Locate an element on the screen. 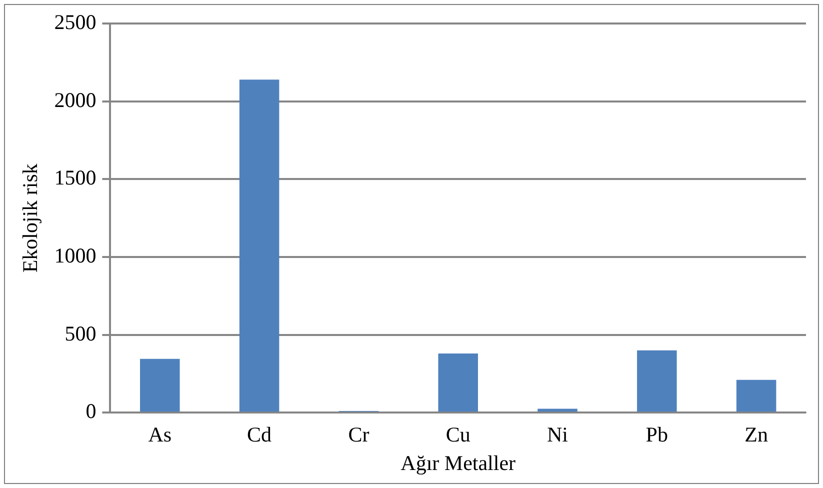 The height and width of the screenshot is (488, 823). y-tick-label: 500 is located at coordinates (80, 333).